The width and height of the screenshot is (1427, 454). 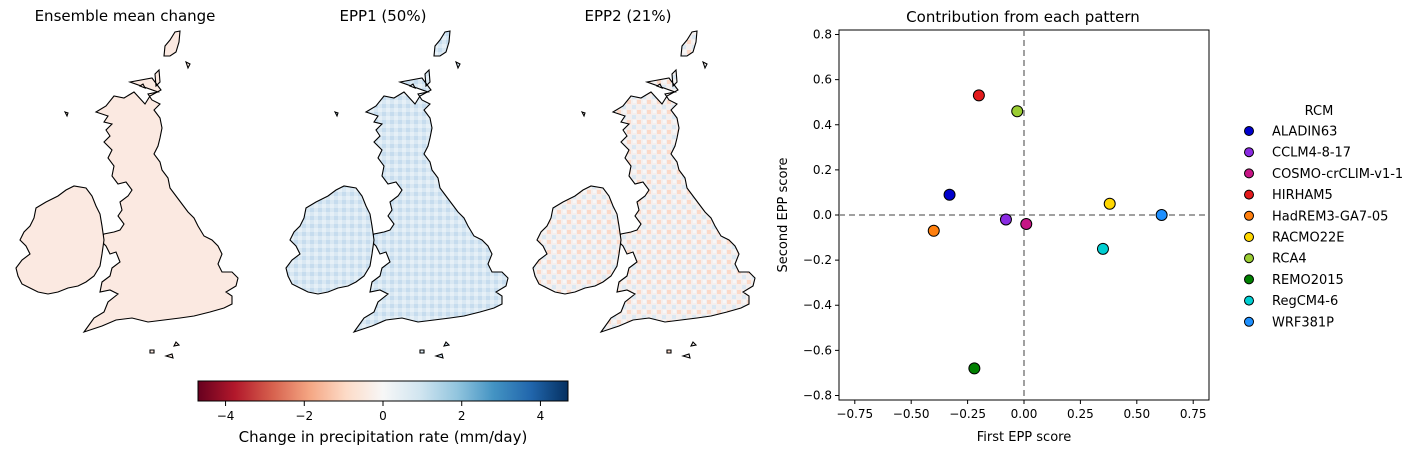 What do you see at coordinates (1305, 301) in the screenshot?
I see `legend-label: RegCM4-6` at bounding box center [1305, 301].